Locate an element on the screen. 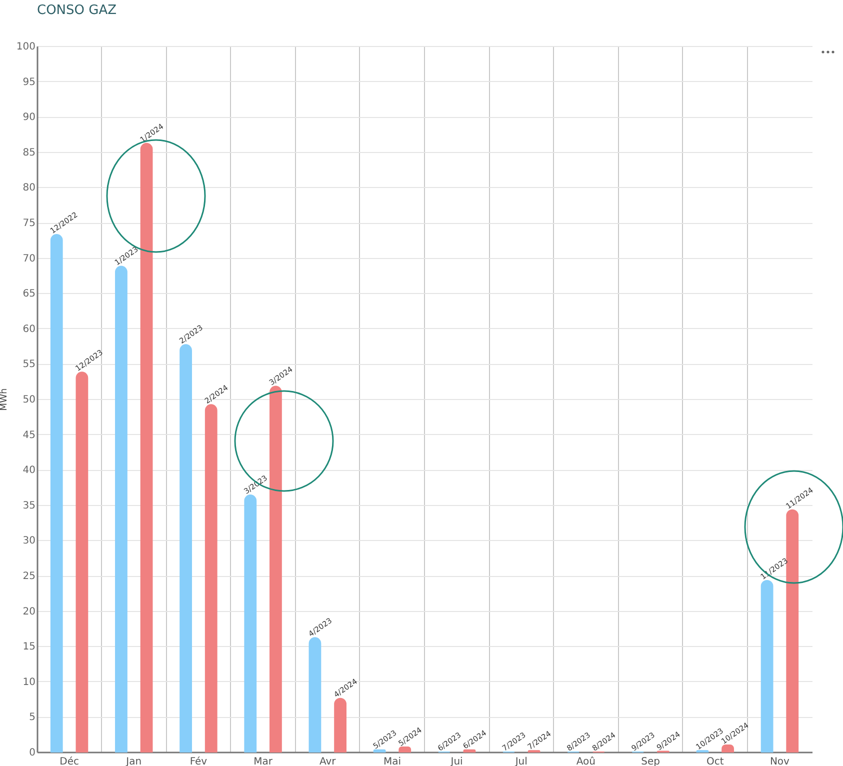 This screenshot has height=766, width=843. y-tick-label: 20 is located at coordinates (29, 612).